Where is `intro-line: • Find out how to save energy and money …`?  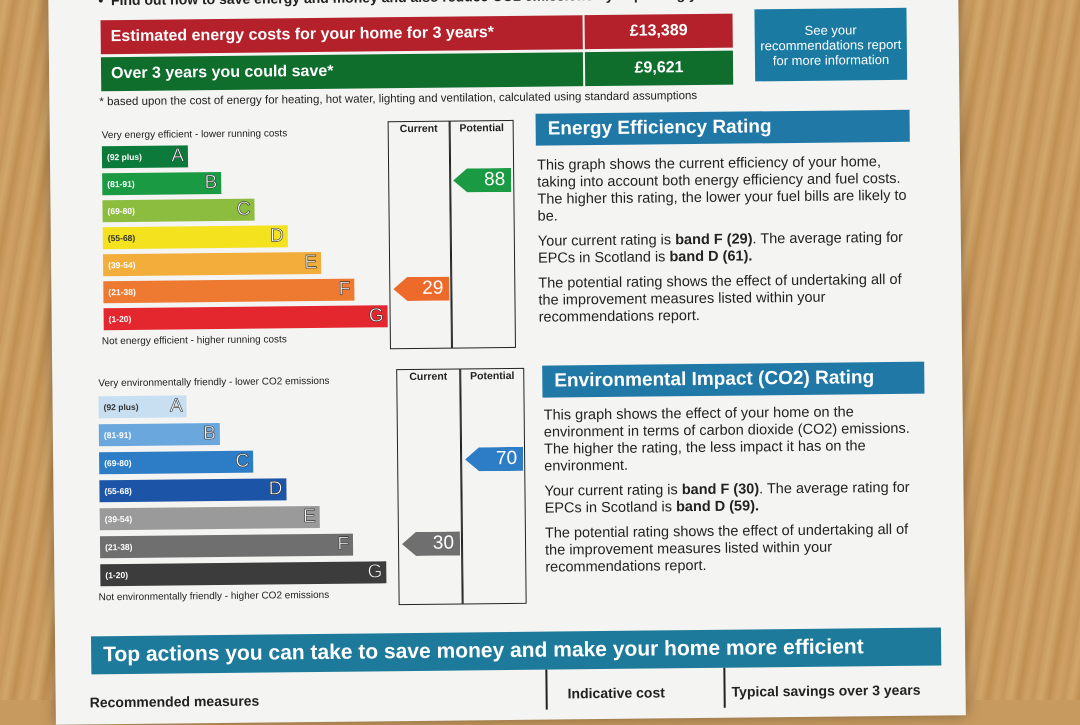
intro-line: • Find out how to save energy and money … is located at coordinates (429, 4).